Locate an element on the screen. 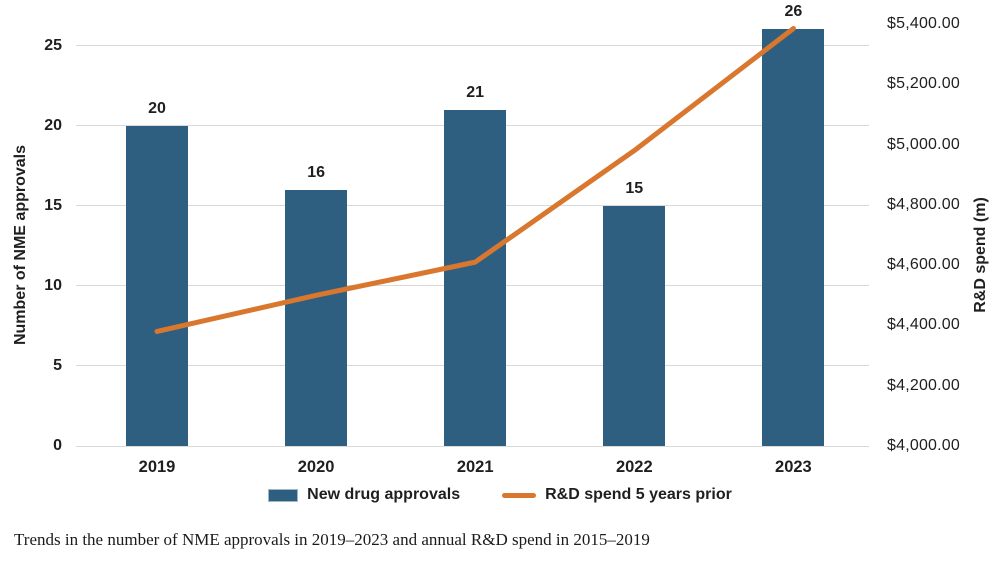 Image resolution: width=1000 pixels, height=564 pixels. legend-item-new-drug-approvals: New drug approvals is located at coordinates (364, 495).